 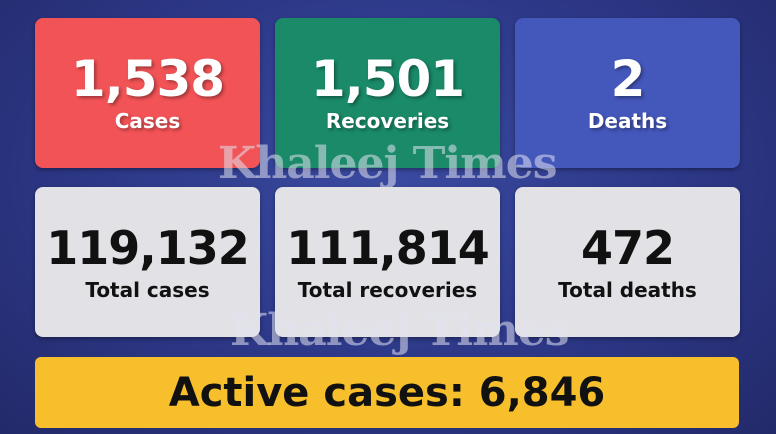 I want to click on total-recoveries-label: Total recoveries, so click(x=387, y=290).